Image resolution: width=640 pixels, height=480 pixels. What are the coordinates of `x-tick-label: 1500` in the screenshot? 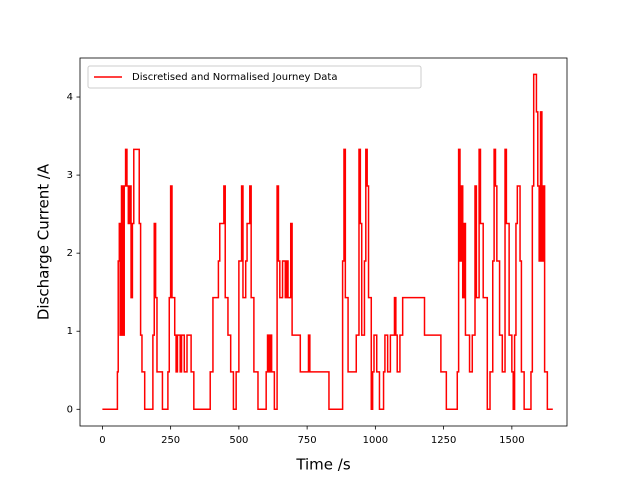 It's located at (511, 440).